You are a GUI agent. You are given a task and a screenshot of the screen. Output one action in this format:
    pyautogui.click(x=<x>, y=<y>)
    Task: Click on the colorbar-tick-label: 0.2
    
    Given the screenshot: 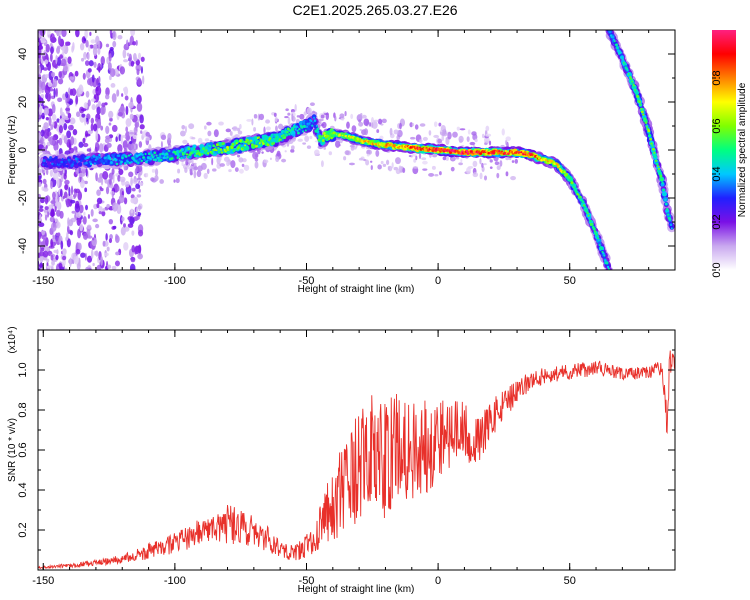 What is the action you would take?
    pyautogui.click(x=717, y=221)
    